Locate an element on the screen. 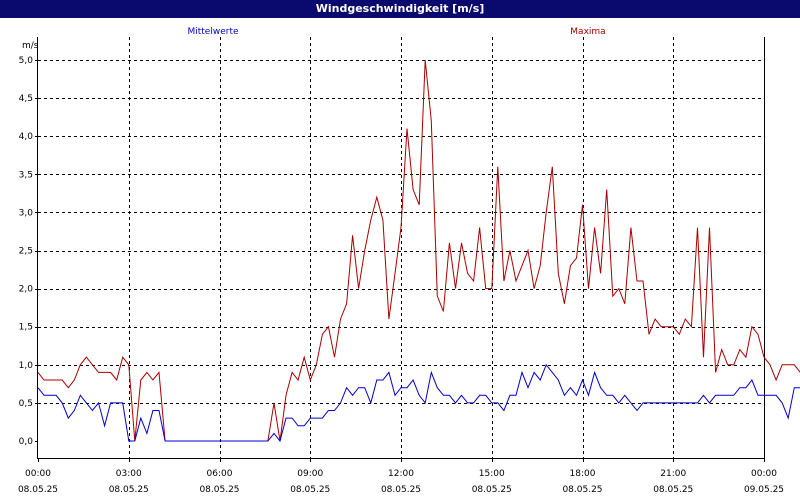 Image resolution: width=800 pixels, height=500 pixels. y-tick-label: 2,5 is located at coordinates (26, 252).